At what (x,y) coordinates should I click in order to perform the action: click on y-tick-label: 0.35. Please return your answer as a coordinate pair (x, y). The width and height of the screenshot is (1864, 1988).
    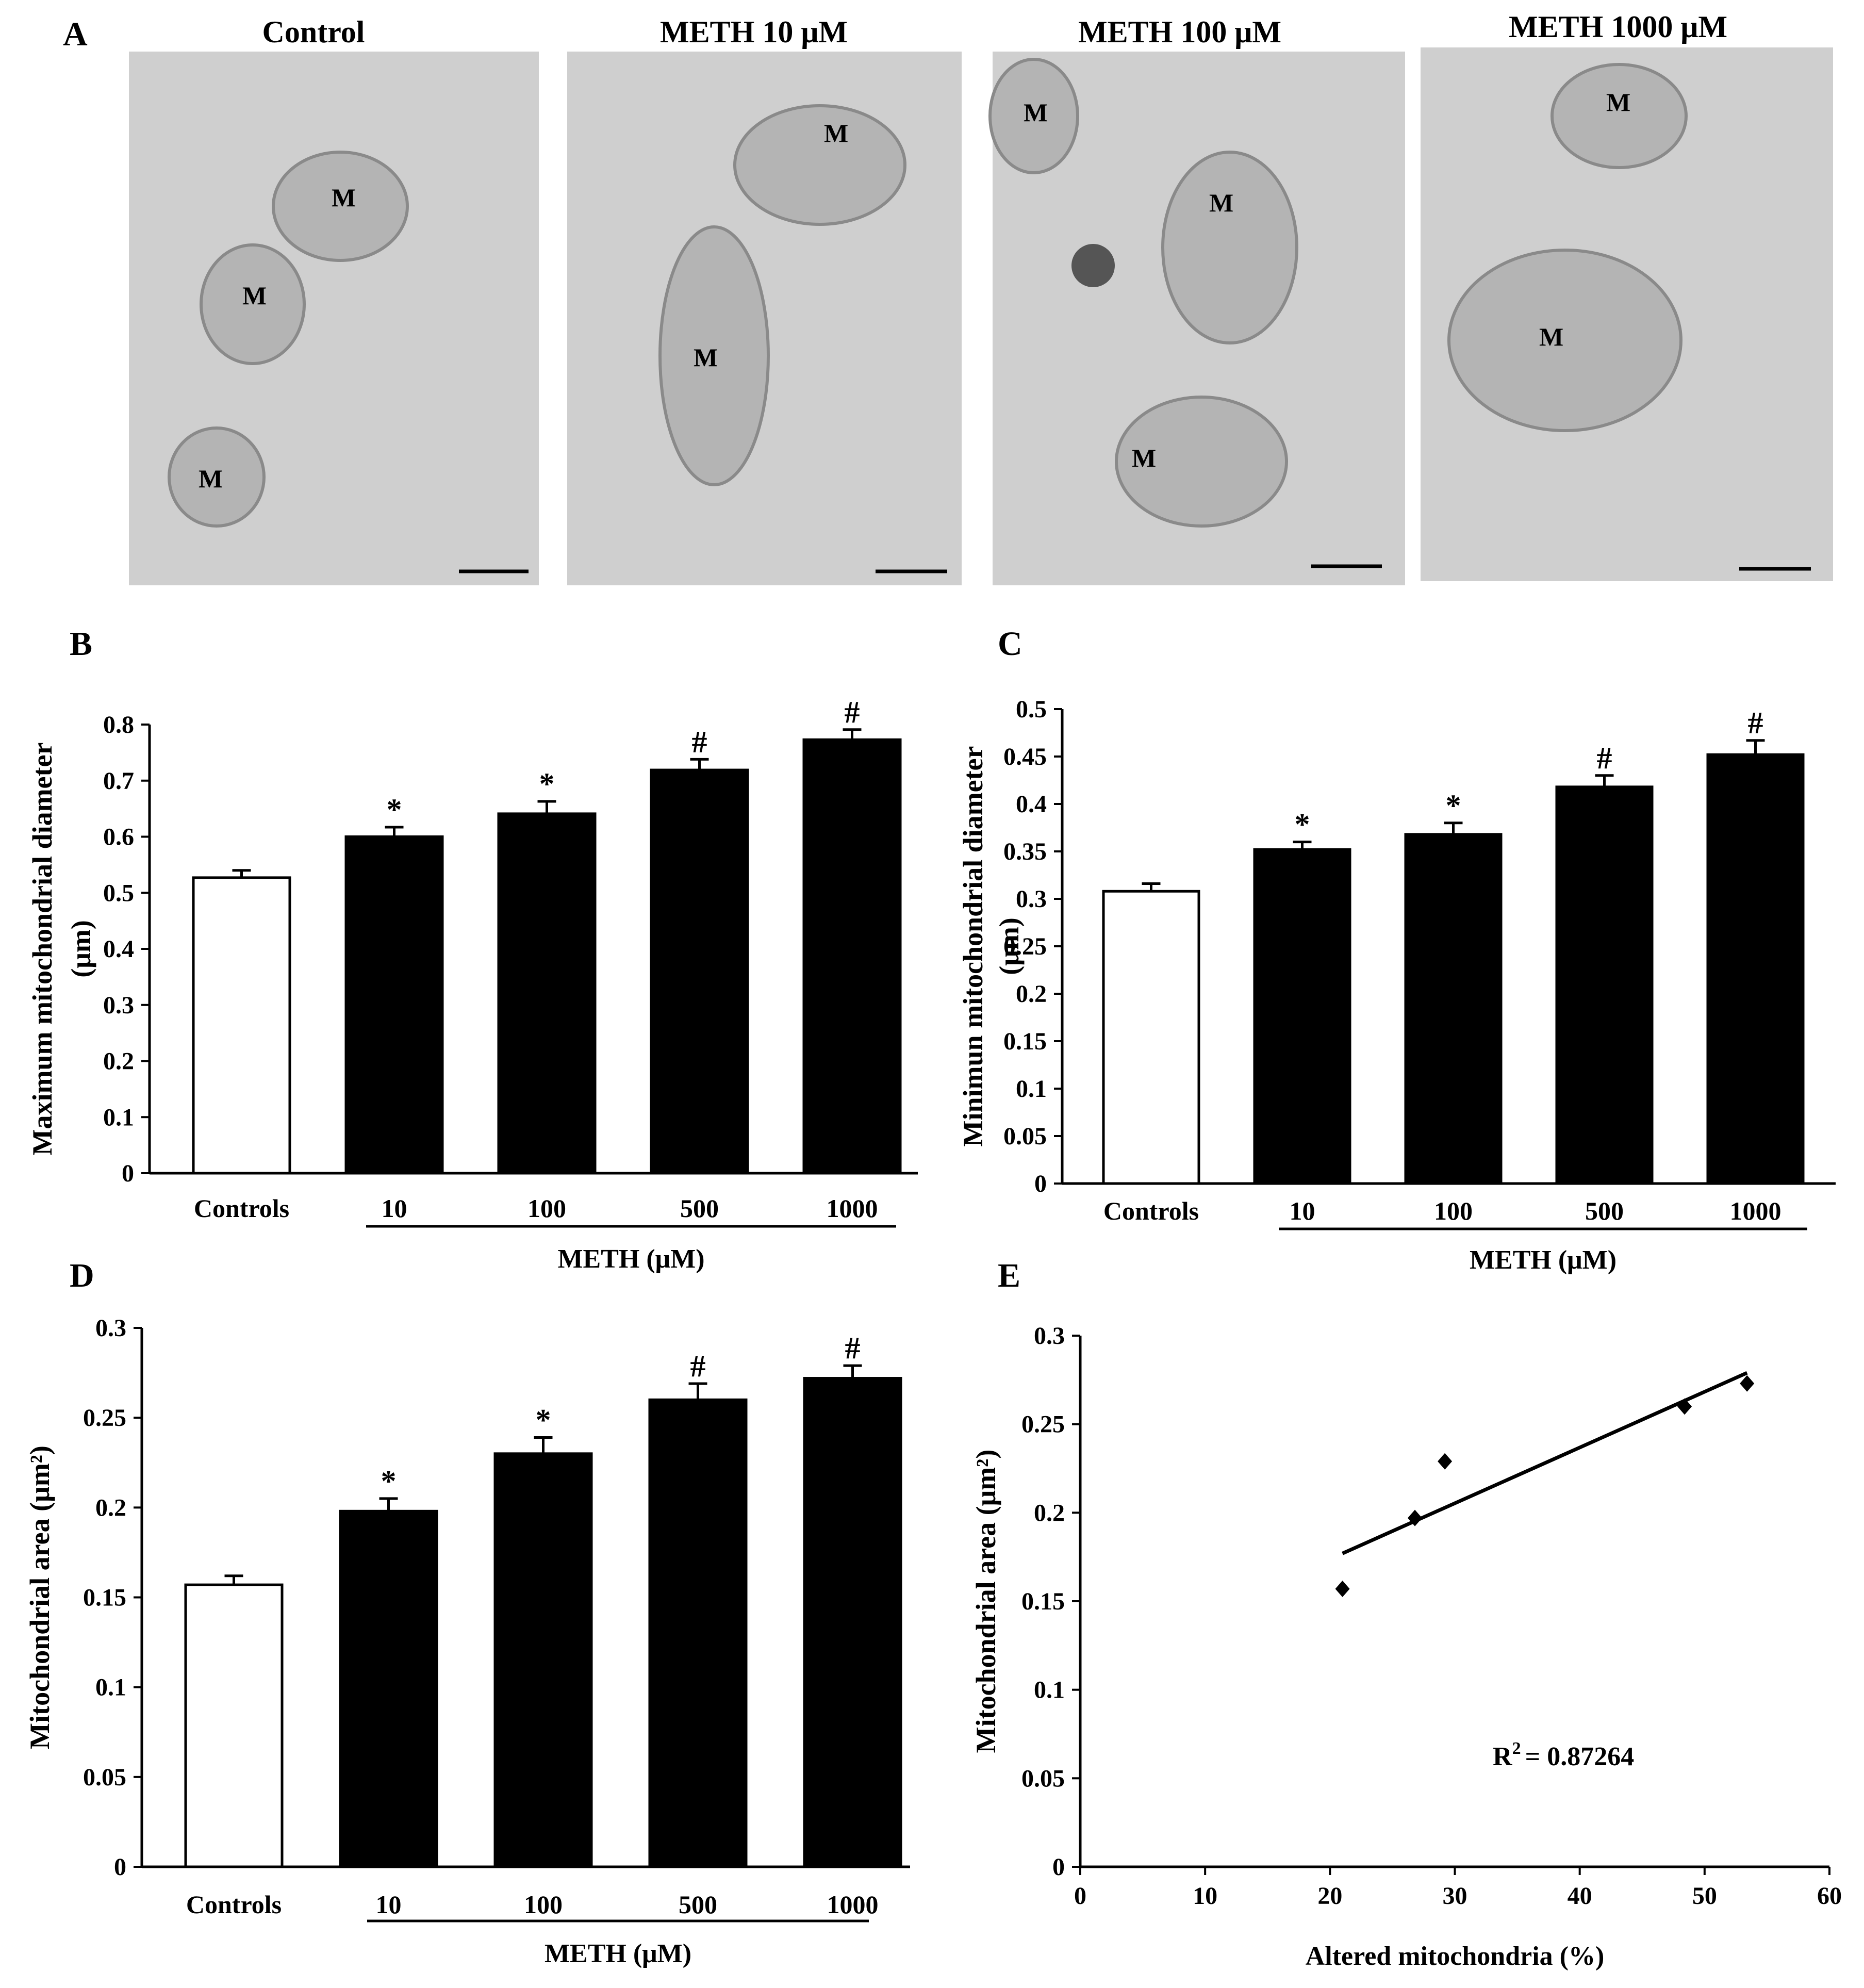
    Looking at the image, I should click on (1025, 851).